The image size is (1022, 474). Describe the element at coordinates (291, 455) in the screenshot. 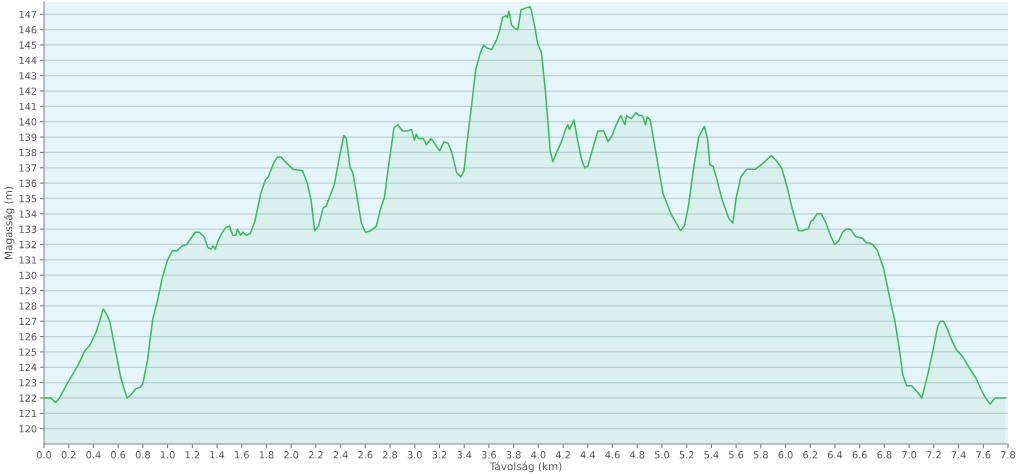

I see `x-tick-label: 2.0` at that location.